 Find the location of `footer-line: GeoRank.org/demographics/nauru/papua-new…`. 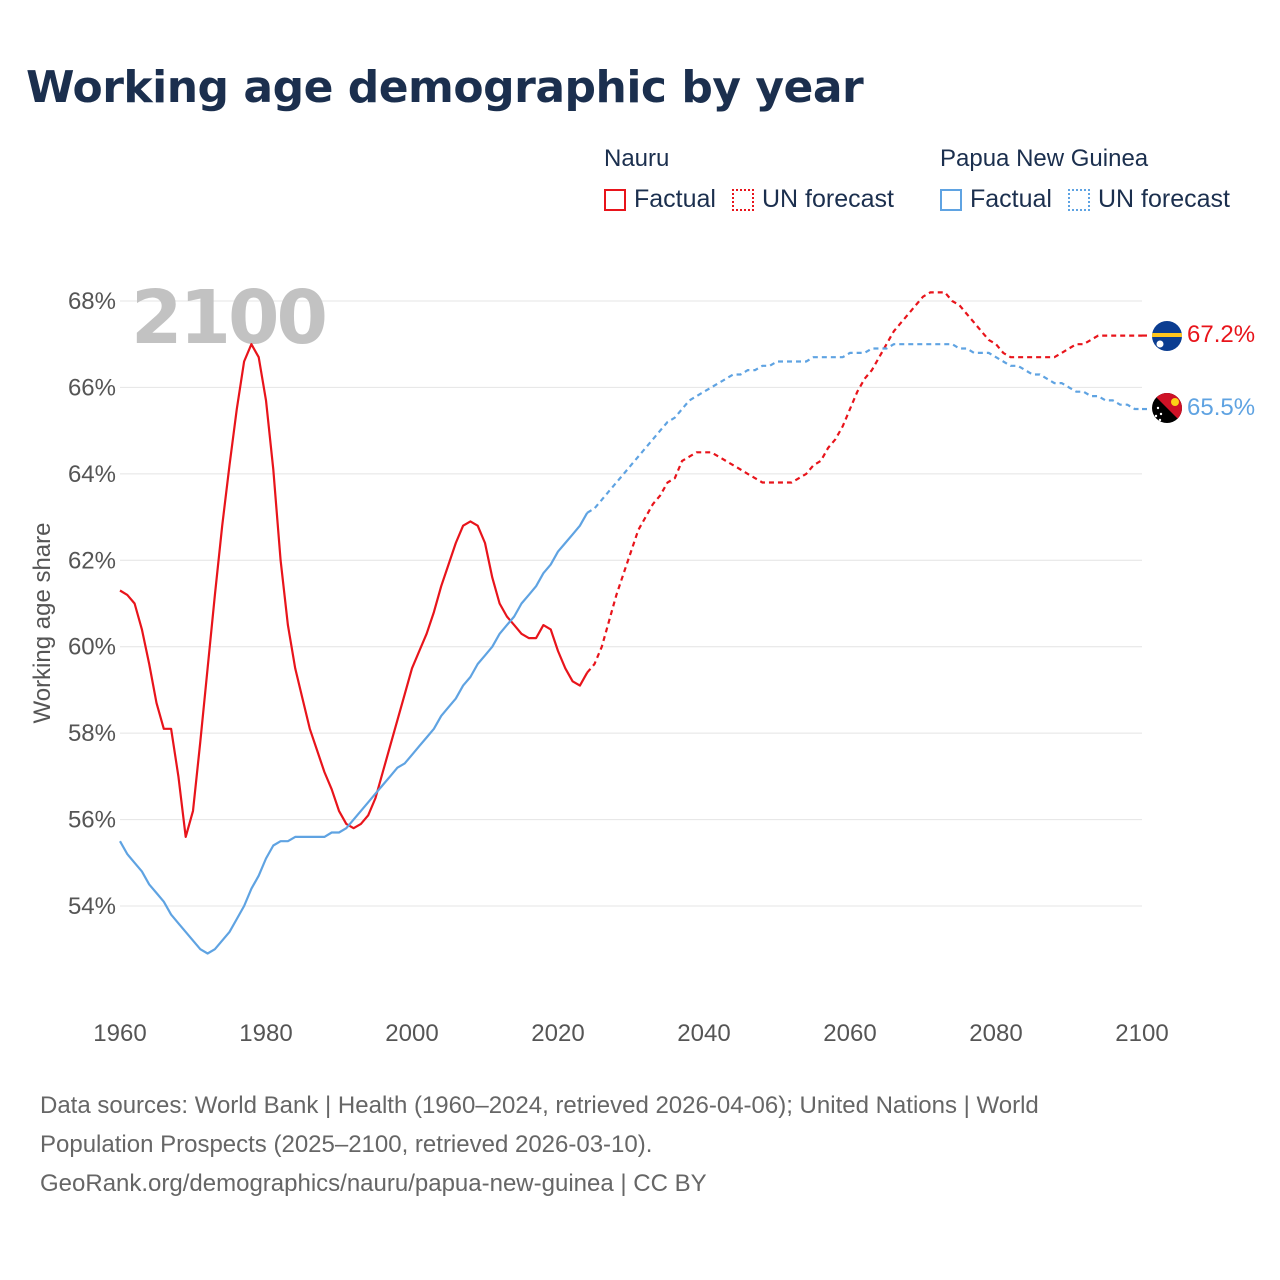

footer-line: GeoRank.org/demographics/nauru/papua-new… is located at coordinates (373, 1183).